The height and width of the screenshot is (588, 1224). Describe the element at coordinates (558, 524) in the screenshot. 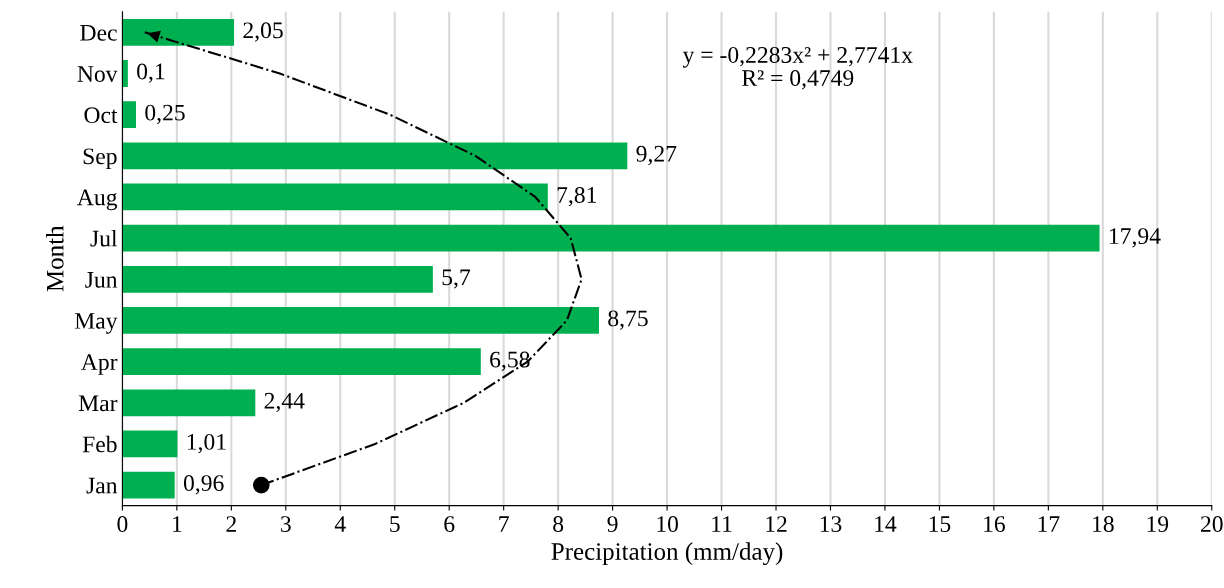

I see `x-tick-label: 8` at that location.